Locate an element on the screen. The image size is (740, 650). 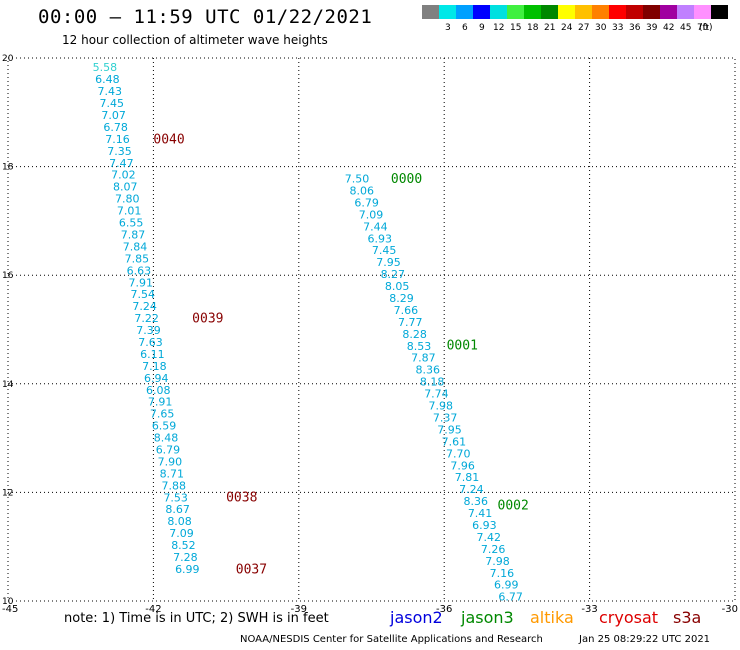
pass-label: 0001 is located at coordinates (462, 346).